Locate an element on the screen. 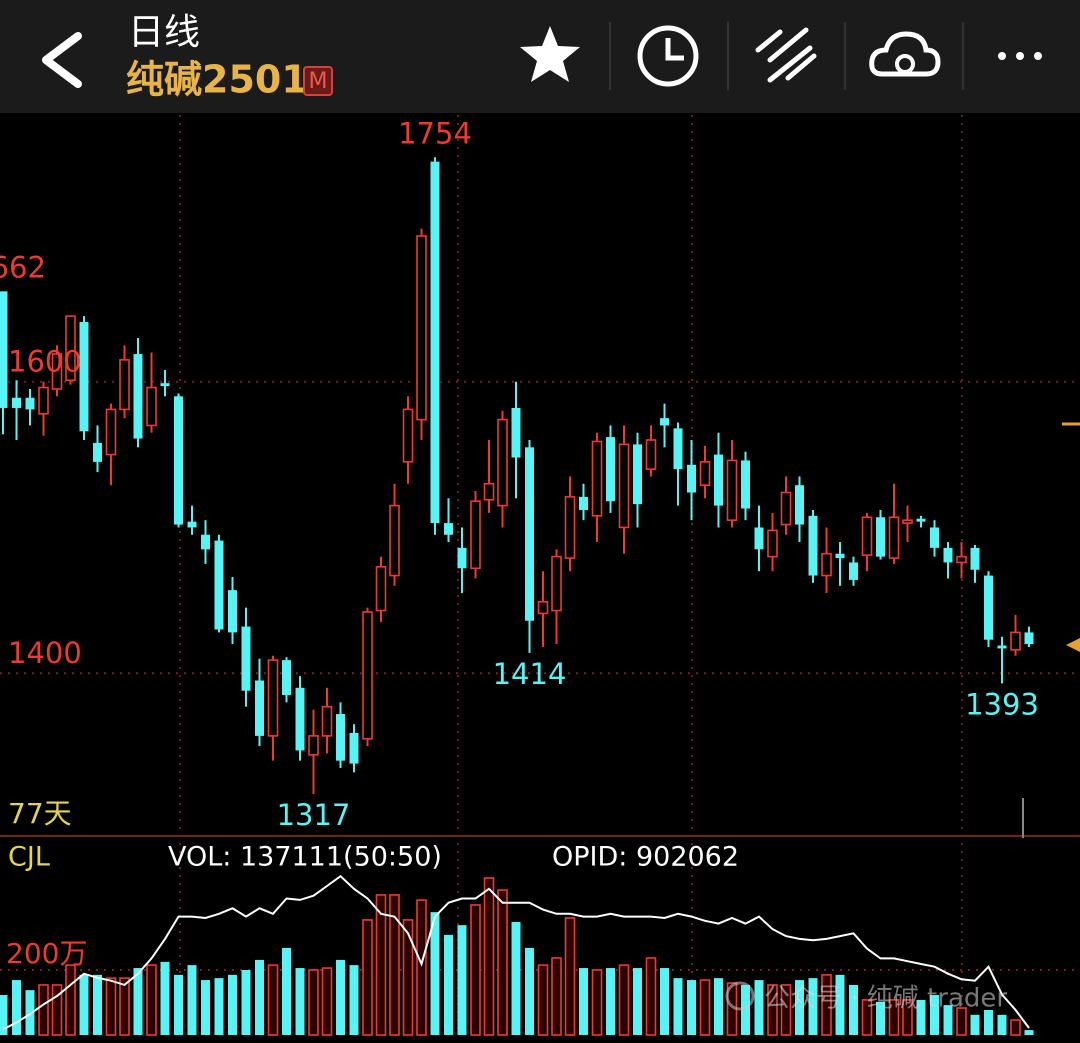 The width and height of the screenshot is (1080, 1043). cloud-icon is located at coordinates (905, 54).